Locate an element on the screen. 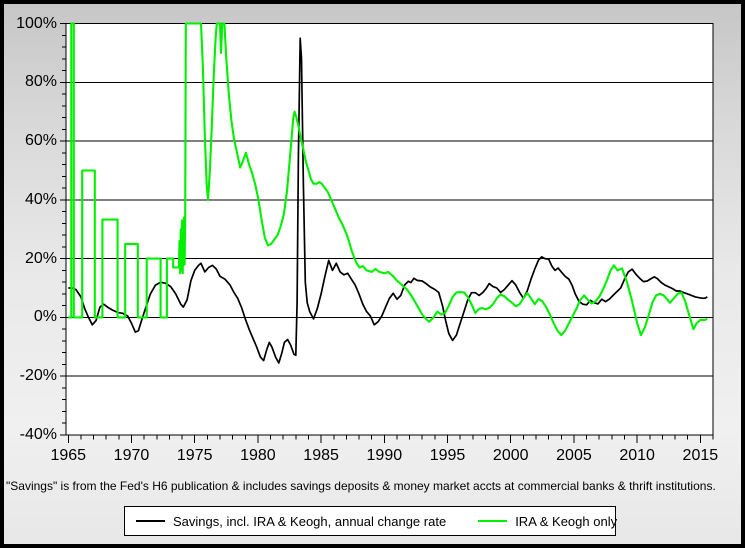 Image resolution: width=745 pixels, height=548 pixels. x-tick-label: 1970 is located at coordinates (131, 455).